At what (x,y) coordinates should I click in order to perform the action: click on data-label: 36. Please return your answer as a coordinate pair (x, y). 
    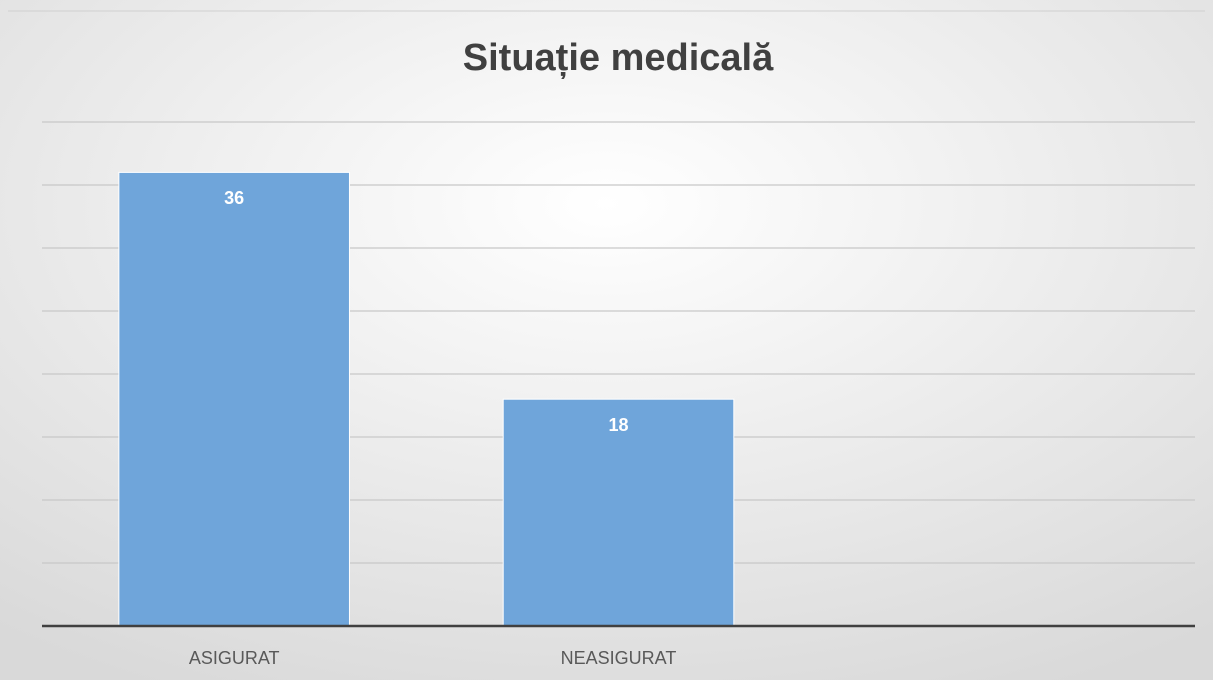
    Looking at the image, I should click on (234, 198).